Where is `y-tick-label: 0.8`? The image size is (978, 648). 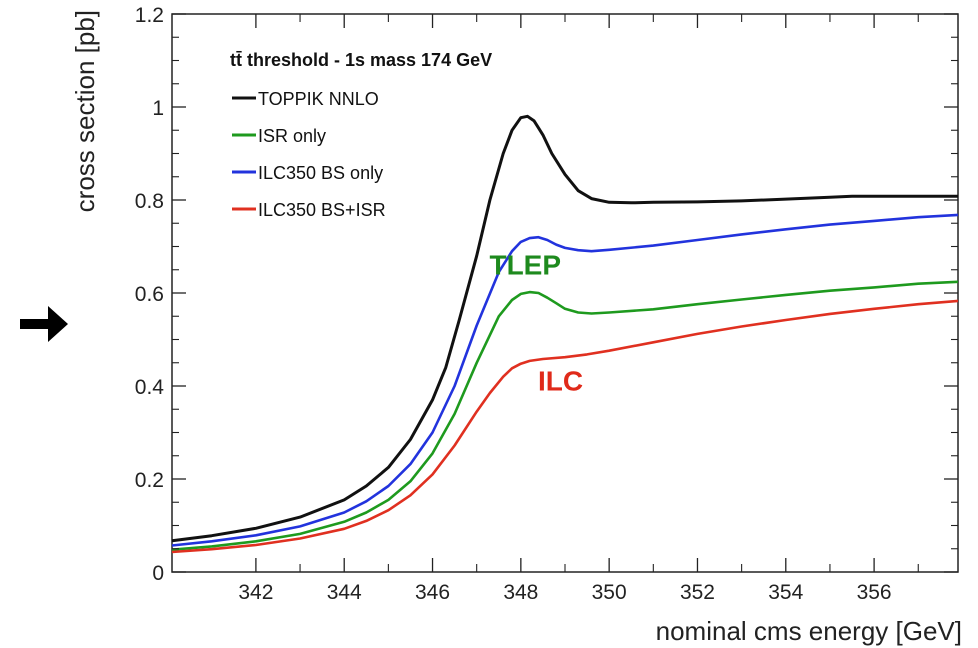 y-tick-label: 0.8 is located at coordinates (149, 201).